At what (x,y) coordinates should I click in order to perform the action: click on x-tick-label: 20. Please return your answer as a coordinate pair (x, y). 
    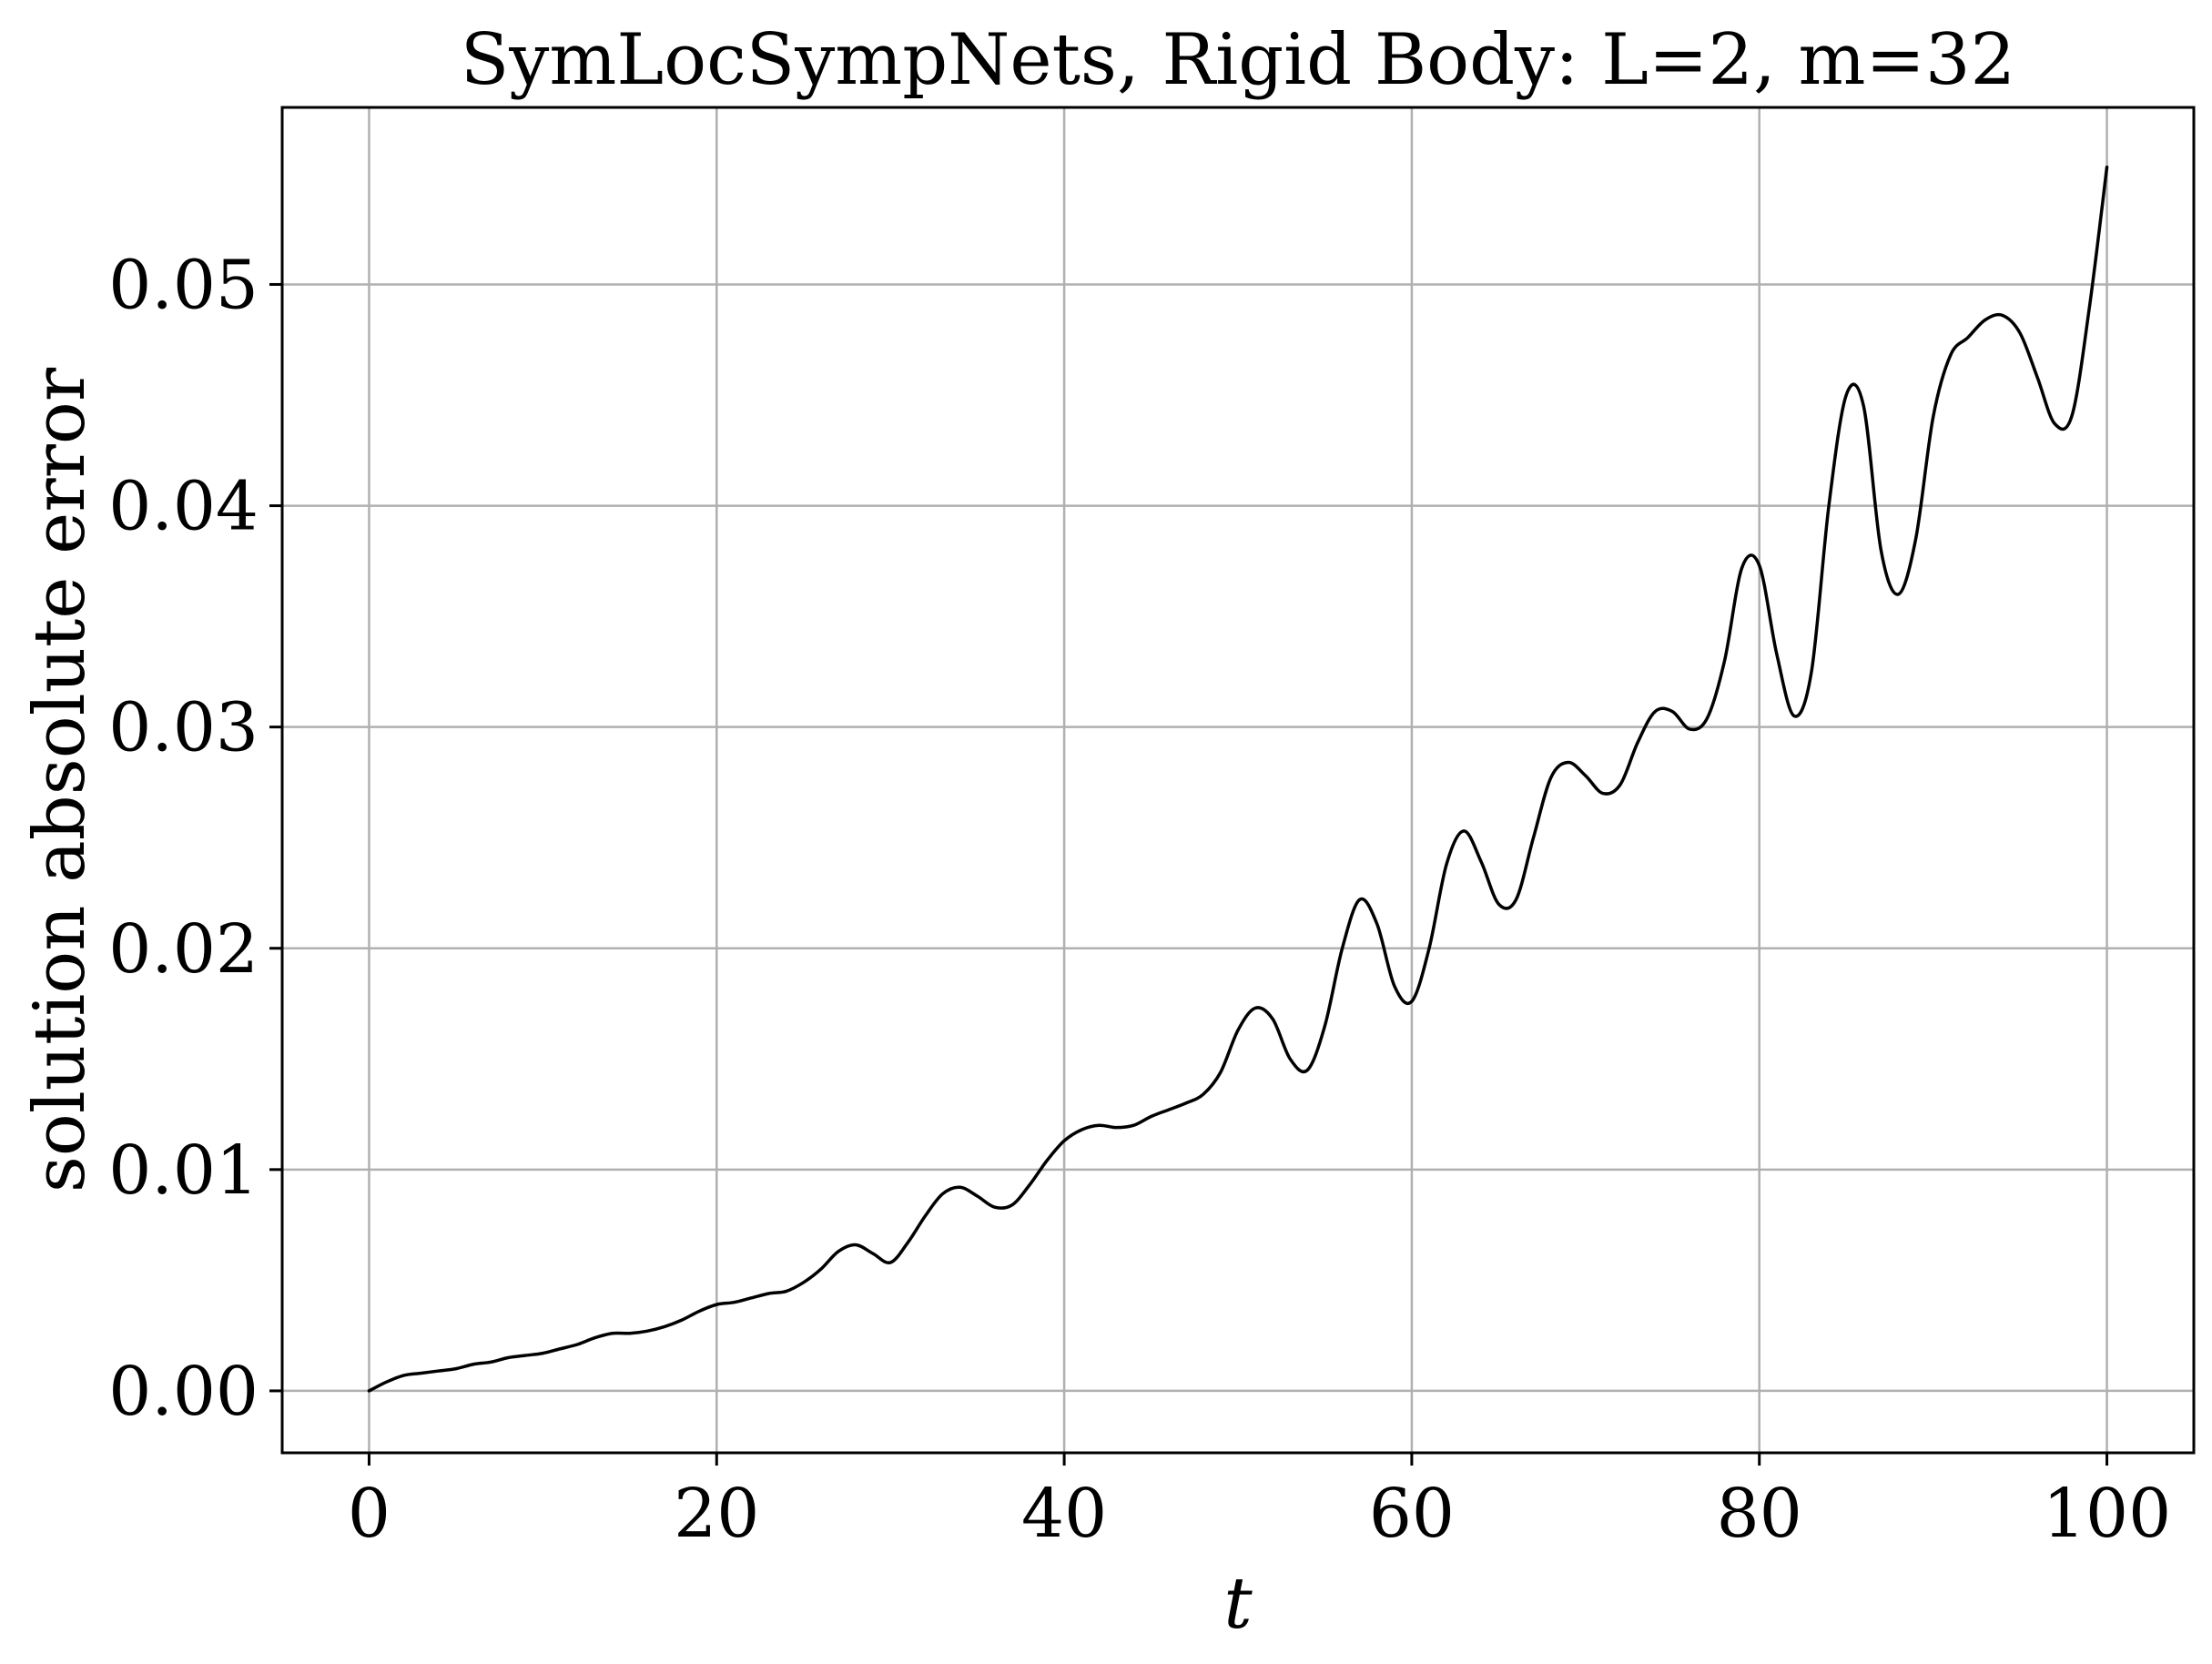
    Looking at the image, I should click on (716, 1514).